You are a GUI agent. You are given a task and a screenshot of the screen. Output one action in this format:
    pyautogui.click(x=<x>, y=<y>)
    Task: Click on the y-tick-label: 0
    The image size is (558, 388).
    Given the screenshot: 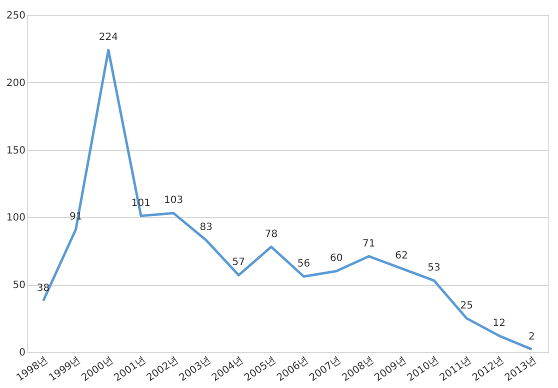 What is the action you would take?
    pyautogui.click(x=22, y=353)
    